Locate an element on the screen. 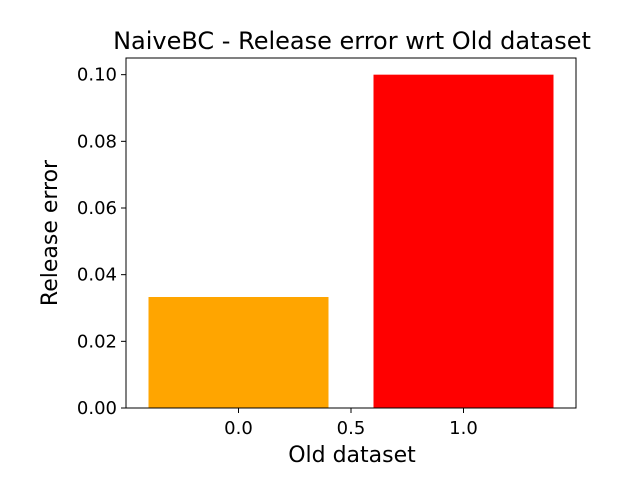 Image resolution: width=640 pixels, height=484 pixels. x-tick-label: 1.0 is located at coordinates (463, 428).